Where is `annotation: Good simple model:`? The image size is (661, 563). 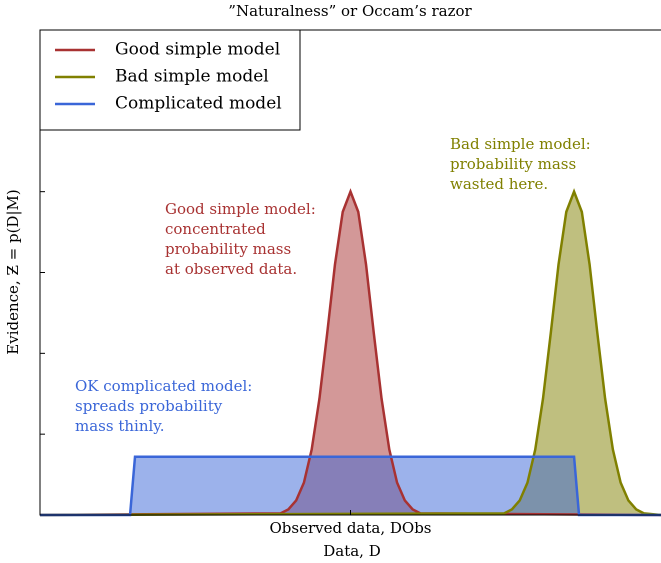 annotation: Good simple model: is located at coordinates (240, 209).